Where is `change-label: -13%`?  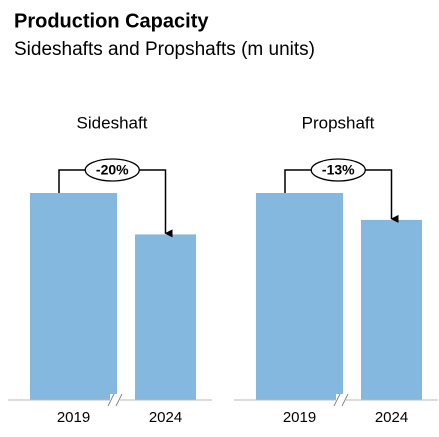 change-label: -13% is located at coordinates (338, 170).